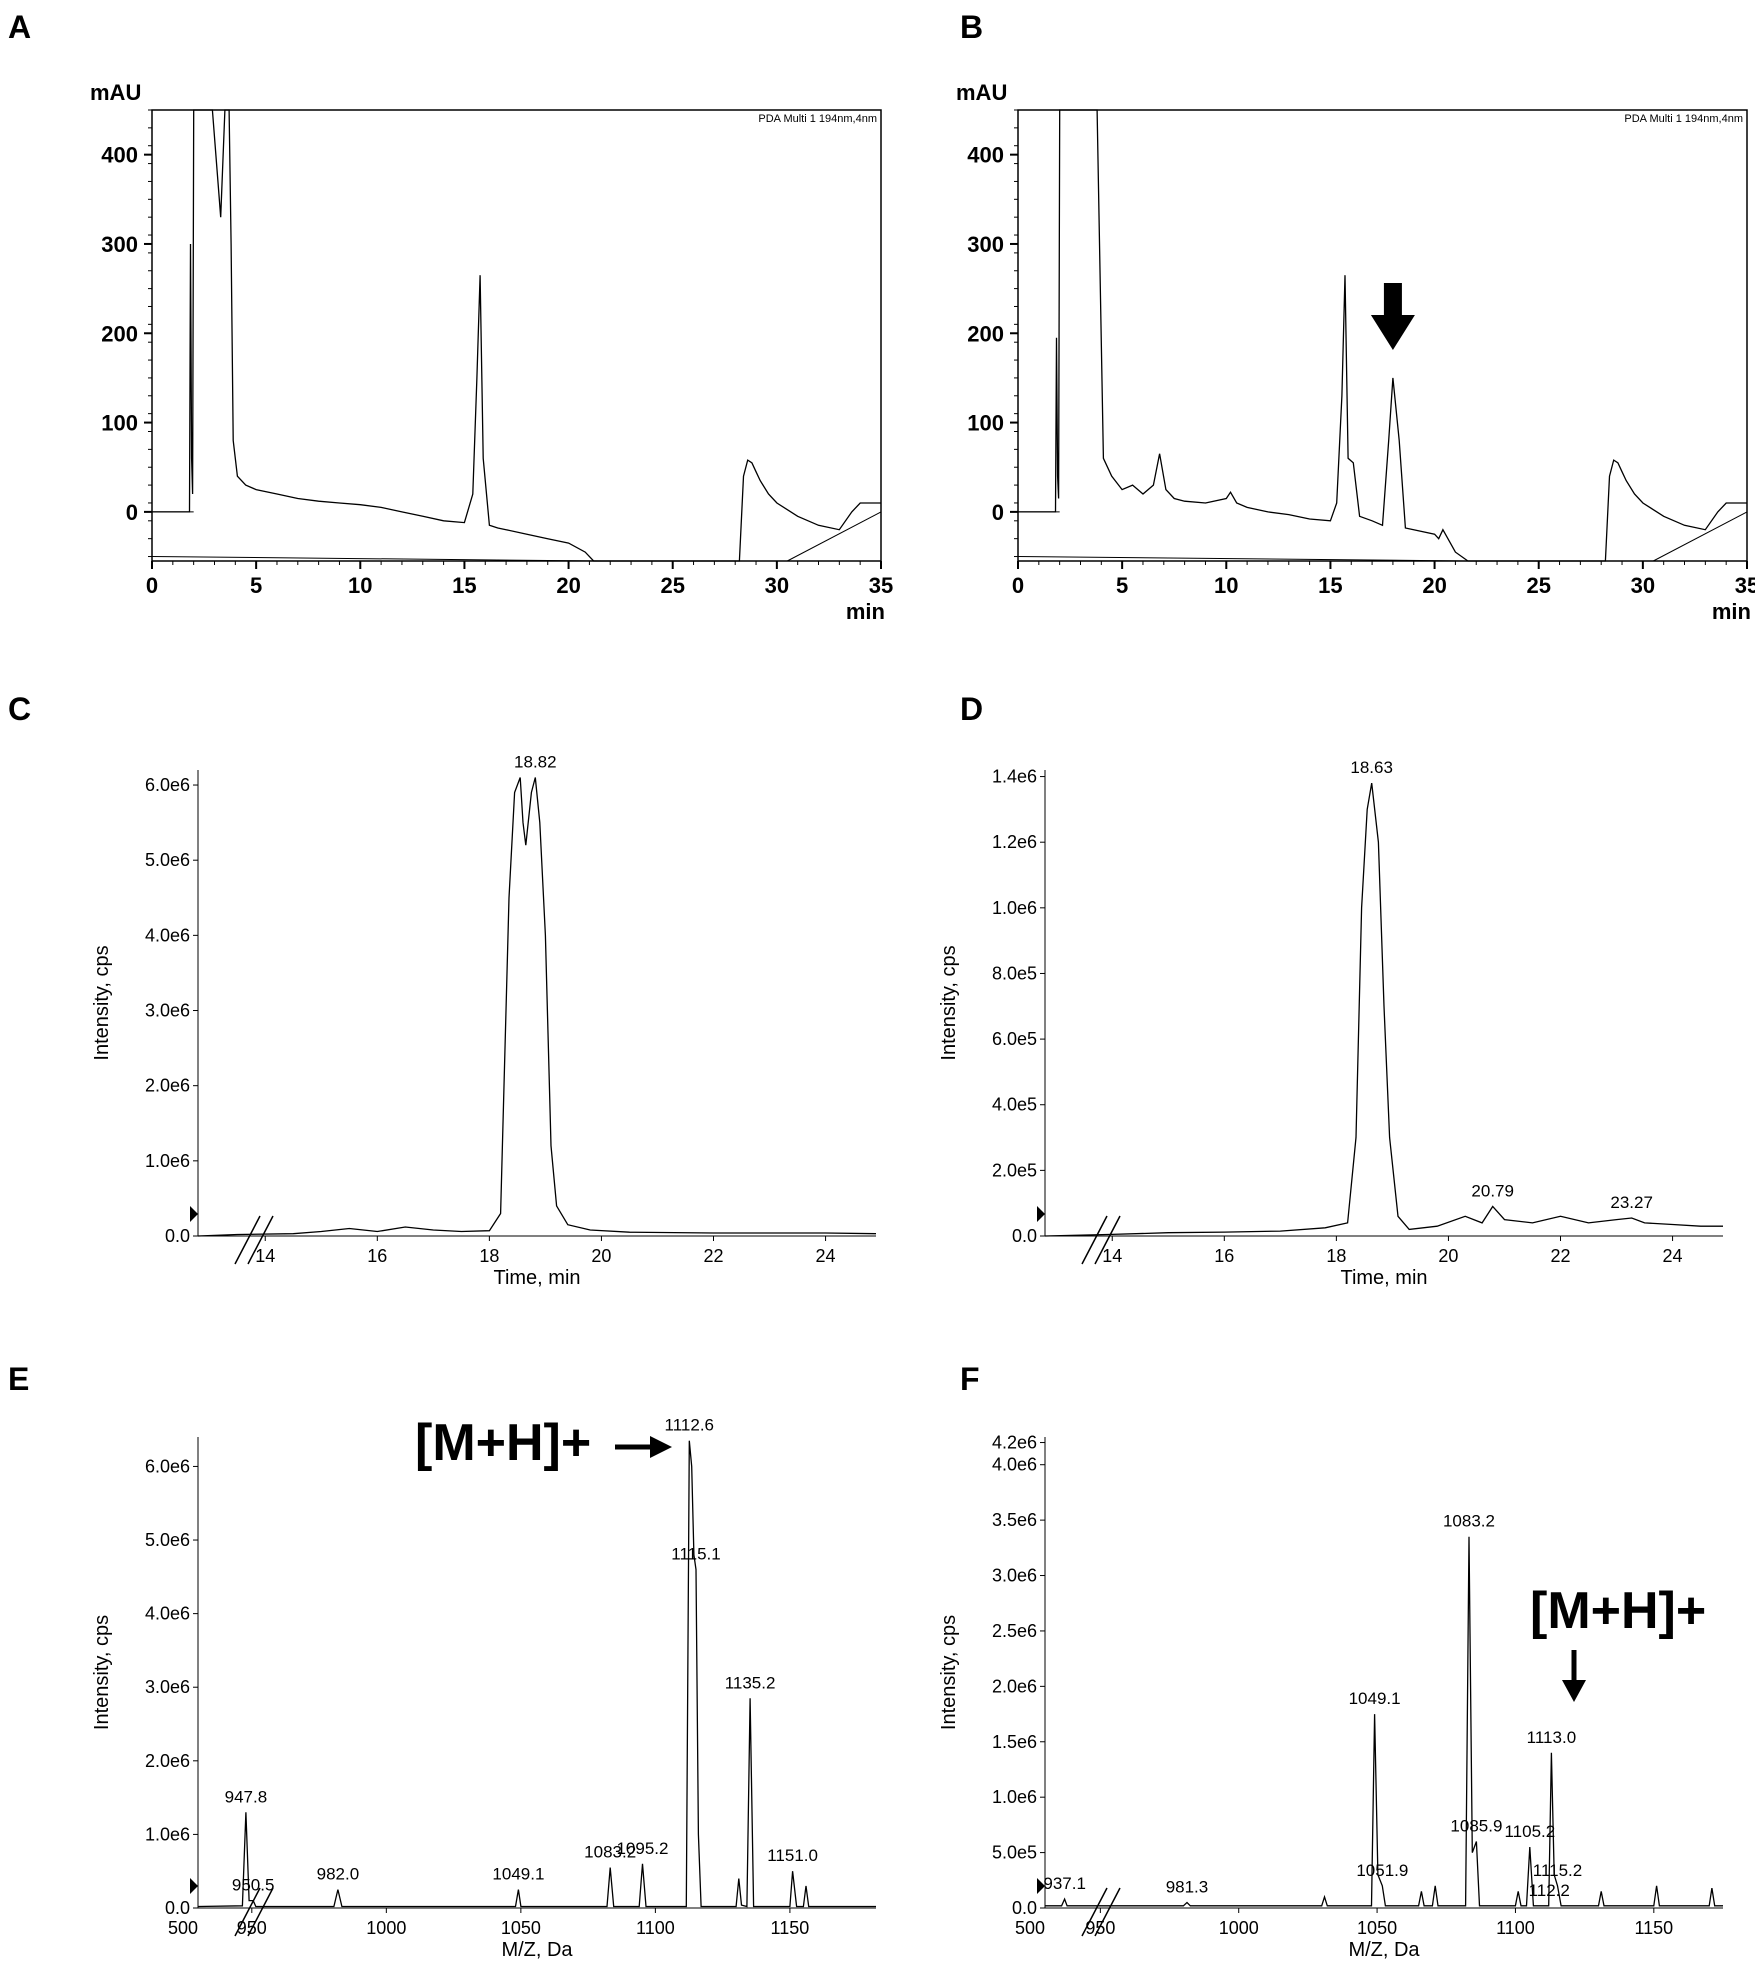 The height and width of the screenshot is (1974, 1755). I want to click on panel-letter: F, so click(970, 1379).